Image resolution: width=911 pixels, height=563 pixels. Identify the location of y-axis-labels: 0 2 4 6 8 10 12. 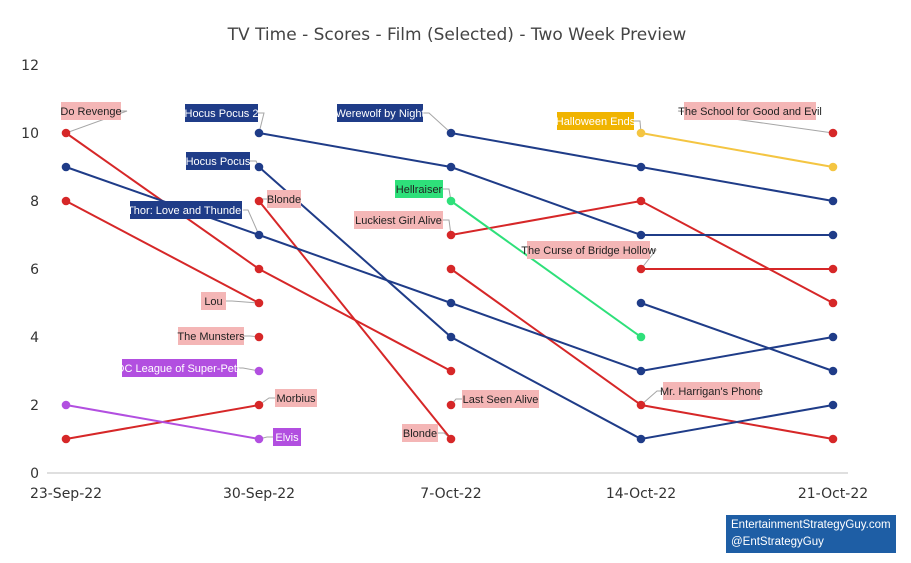
(30, 270).